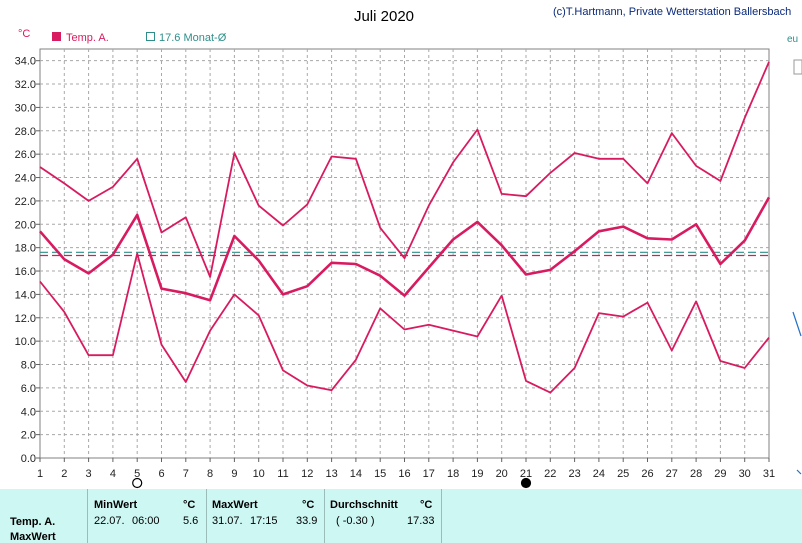 The width and height of the screenshot is (802, 543). I want to click on avg-delta: ( -0.30 ), so click(355, 521).